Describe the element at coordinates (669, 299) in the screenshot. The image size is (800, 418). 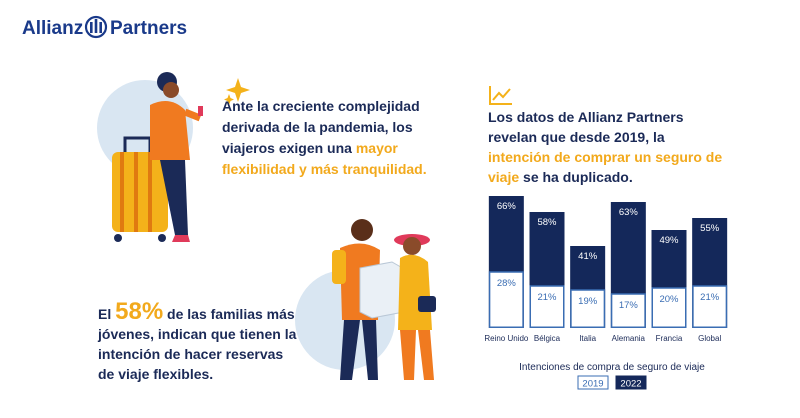
I see `value-label: 20%` at that location.